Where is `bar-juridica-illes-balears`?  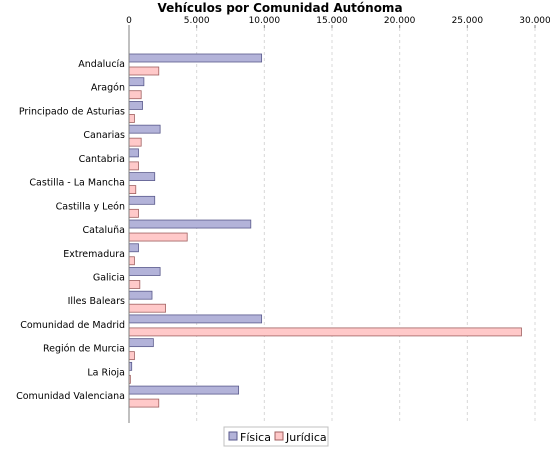 bar-juridica-illes-balears is located at coordinates (147, 308).